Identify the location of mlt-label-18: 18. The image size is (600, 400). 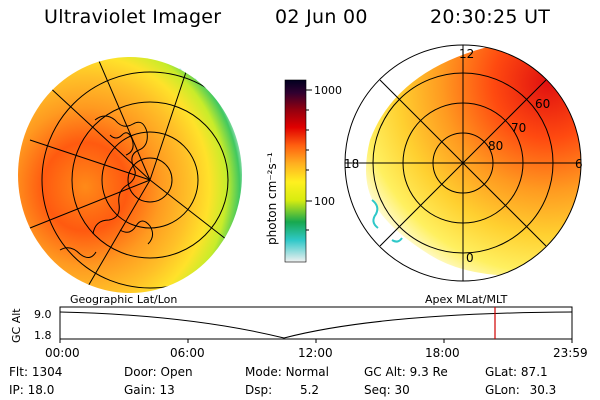
(351, 164).